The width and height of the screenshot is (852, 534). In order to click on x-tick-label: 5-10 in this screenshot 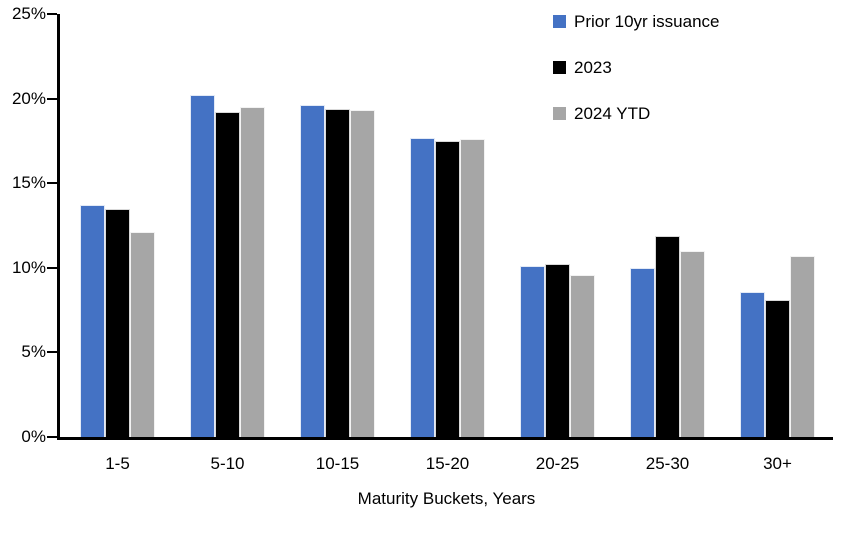, I will do `click(227, 463)`.